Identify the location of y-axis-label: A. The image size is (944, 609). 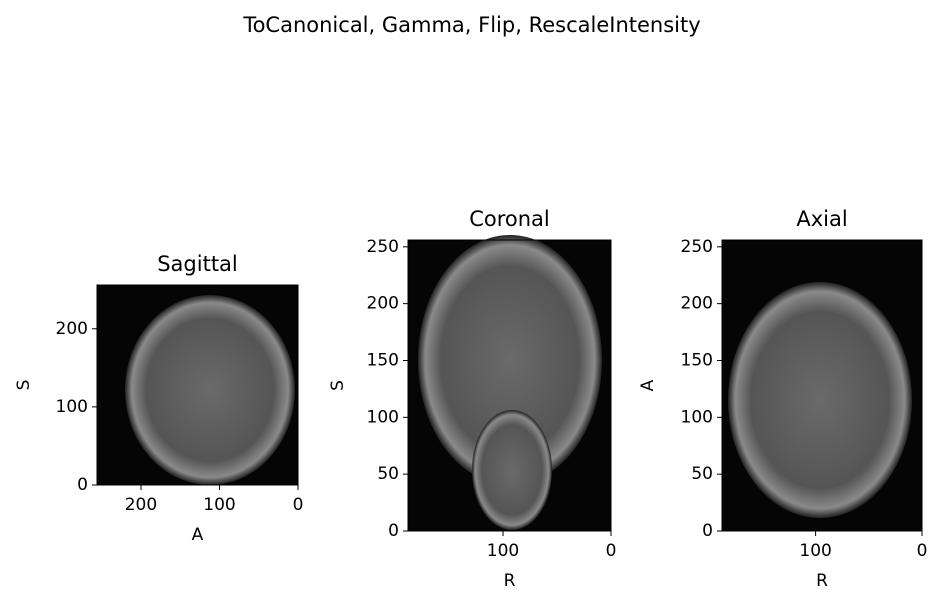
(648, 385).